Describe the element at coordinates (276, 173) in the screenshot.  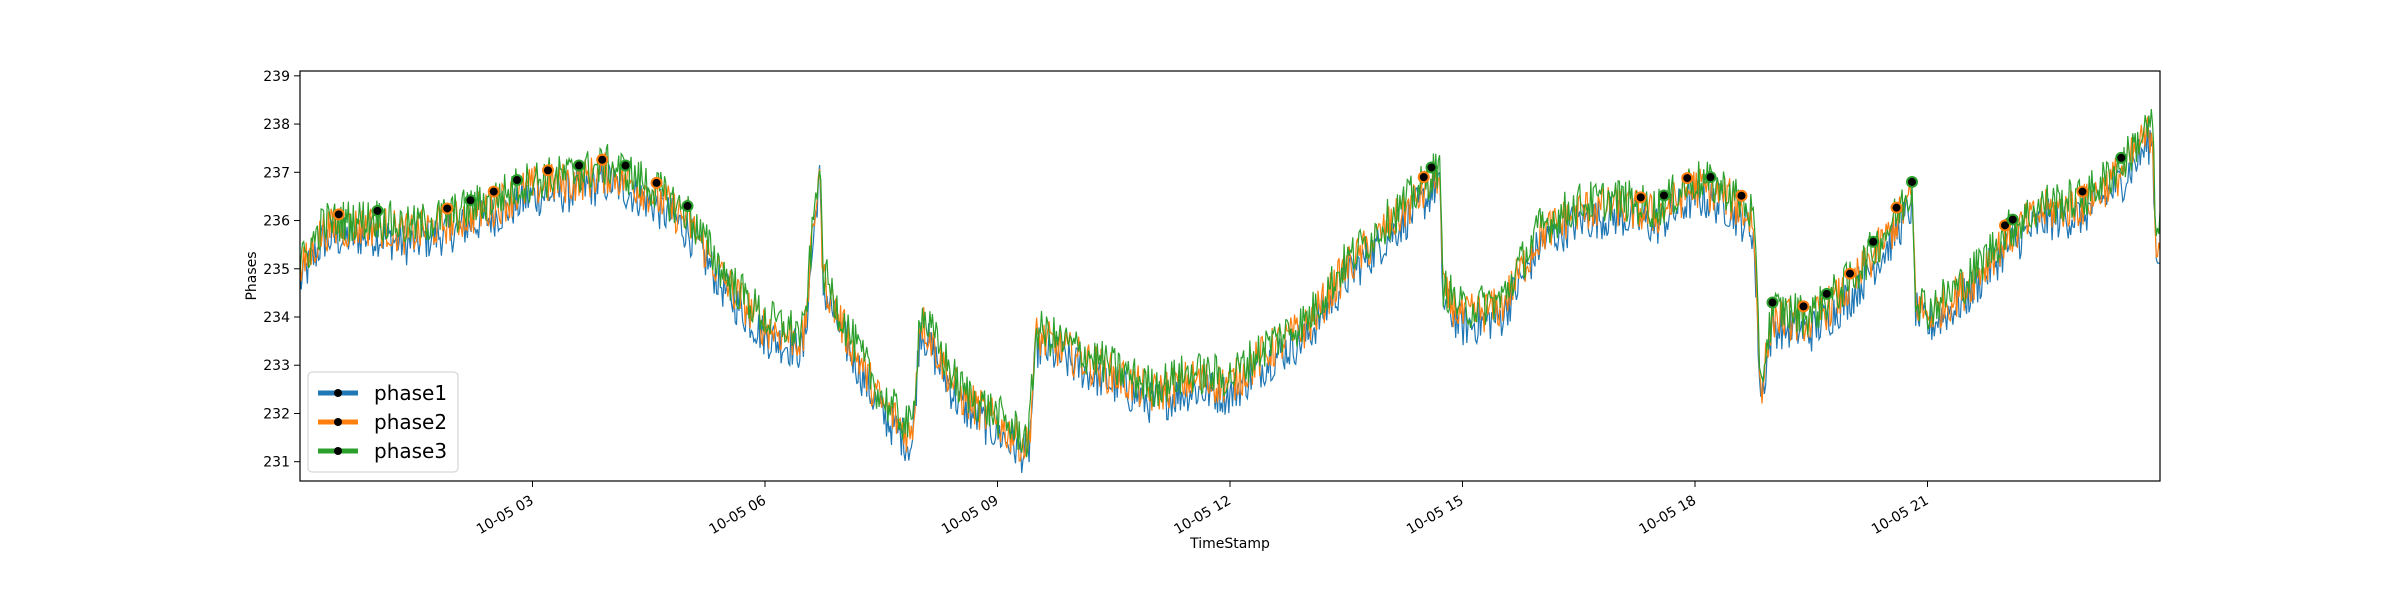
I see `y-tick-label-237: 237` at that location.